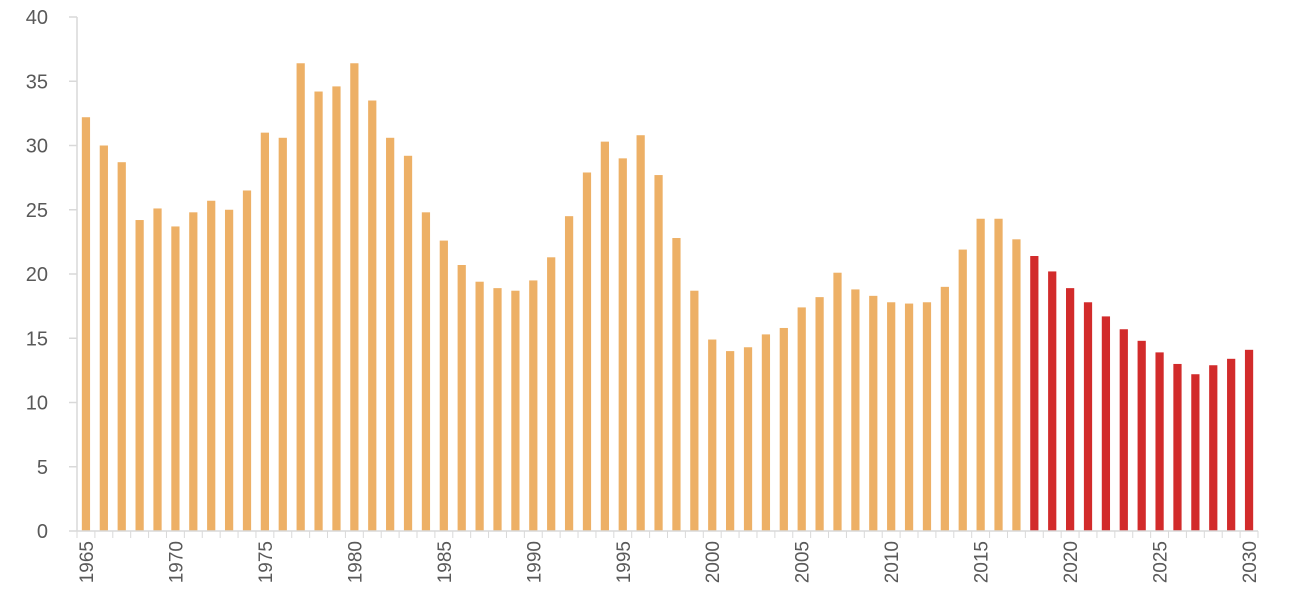  I want to click on bar-1990, so click(533, 405).